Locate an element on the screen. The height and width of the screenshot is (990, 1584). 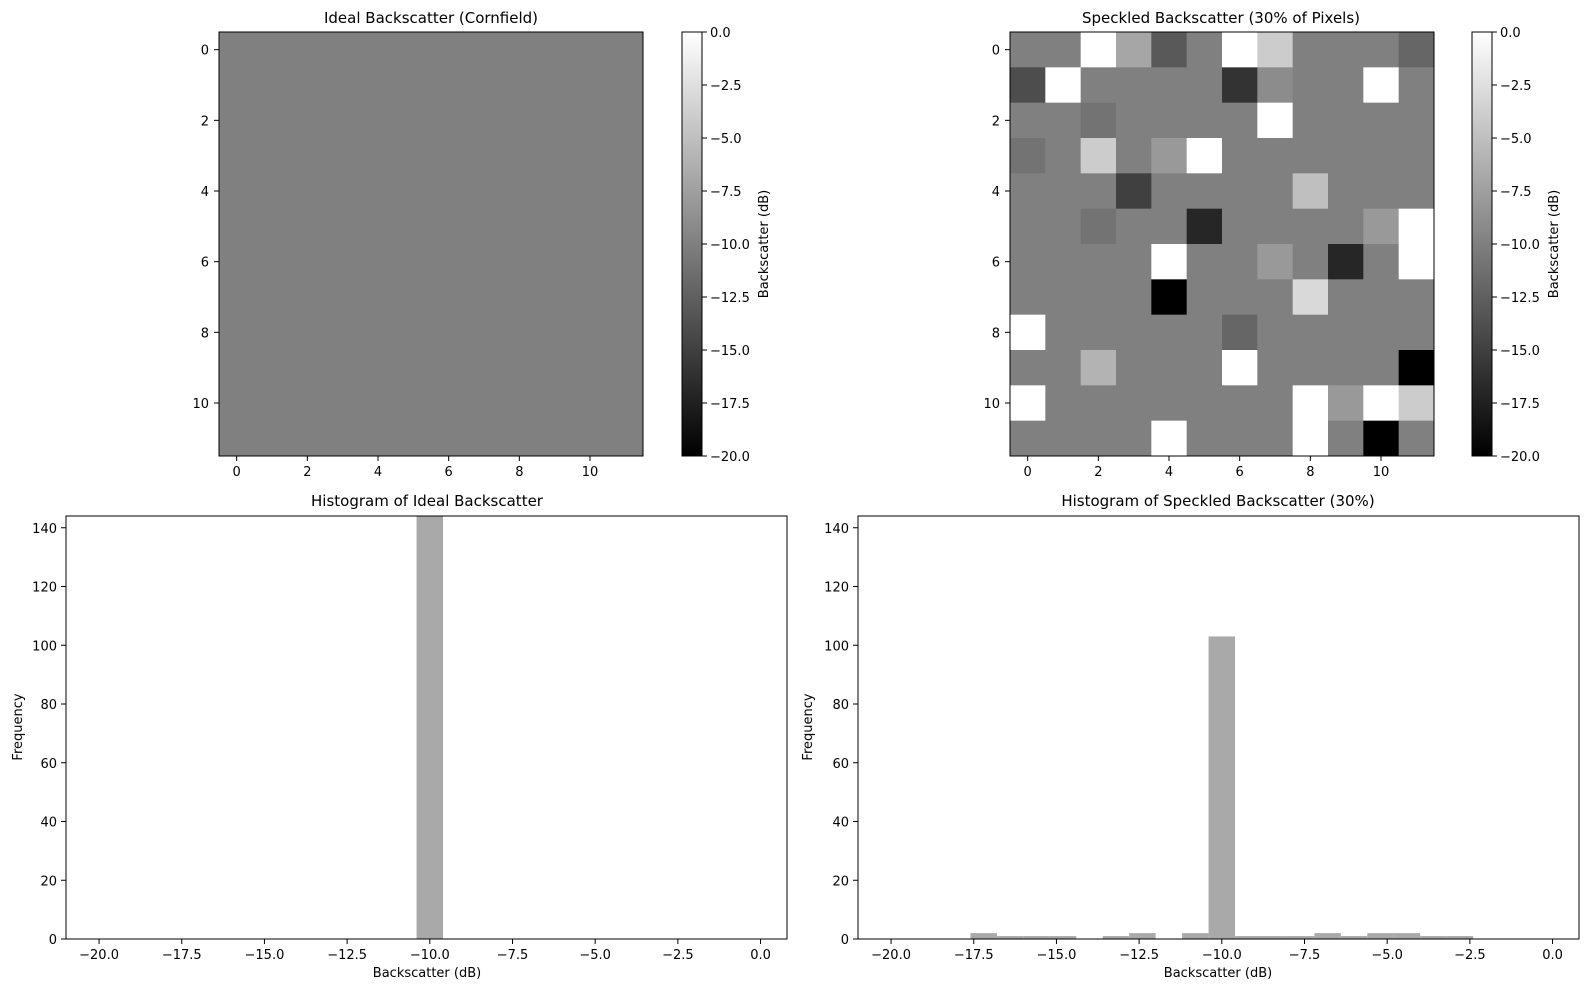
colorbar-tick-label: −15.0 is located at coordinates (730, 351).